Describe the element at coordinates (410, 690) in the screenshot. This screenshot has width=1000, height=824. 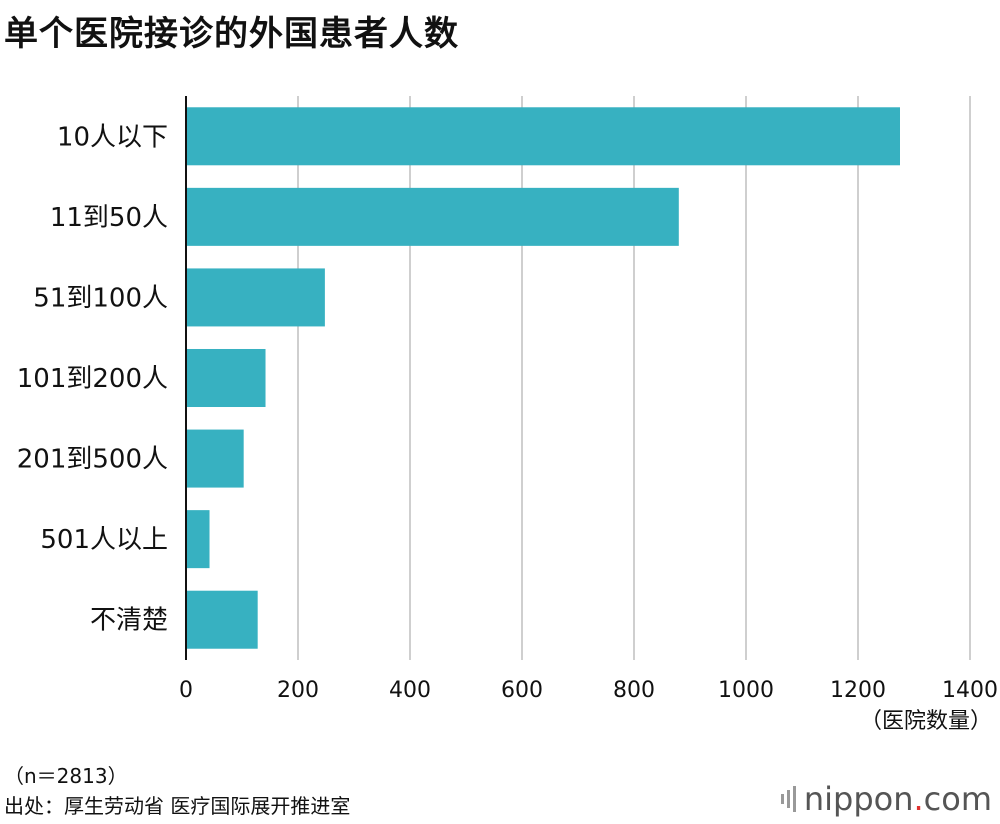
I see `x-tick-label: 400` at that location.